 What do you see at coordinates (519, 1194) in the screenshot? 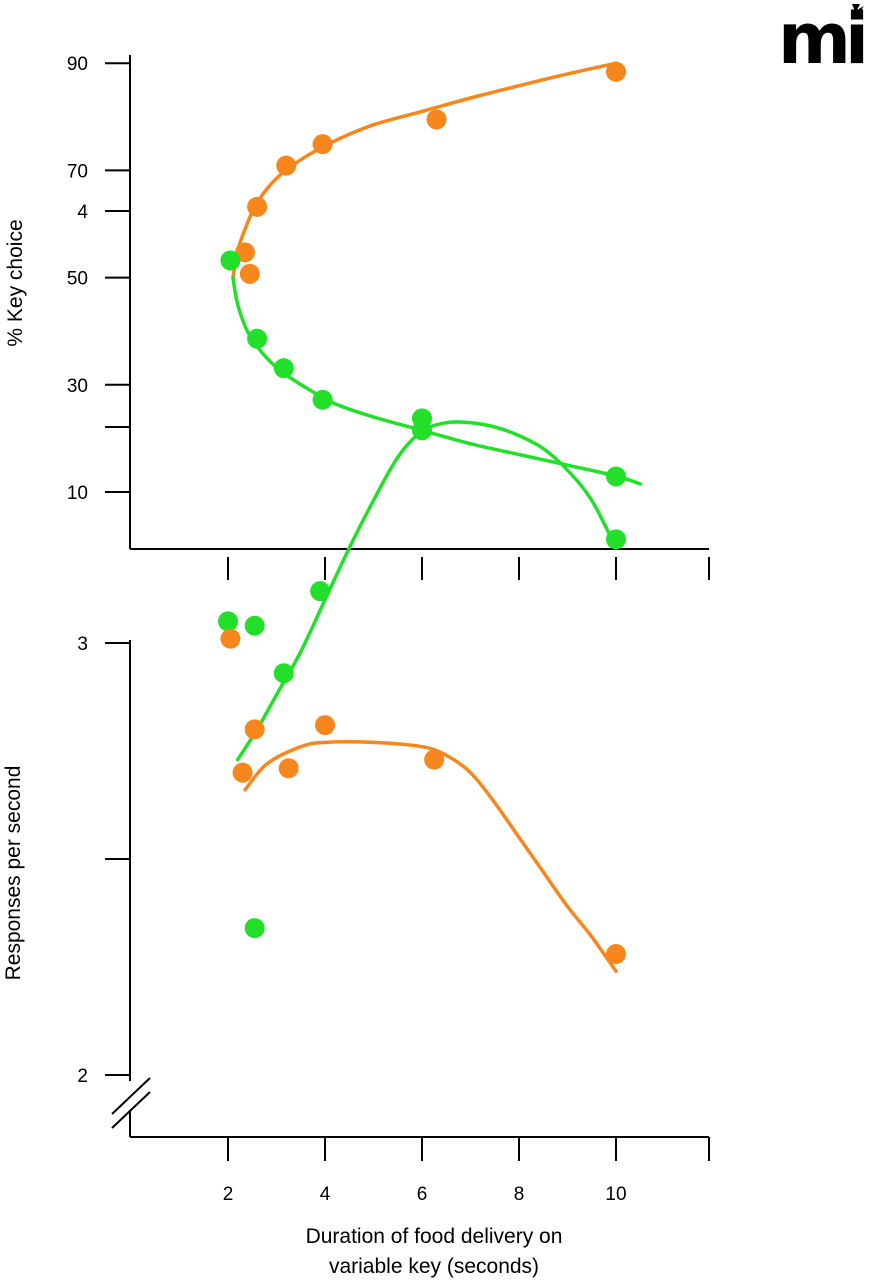
I see `x-tick-label: 8` at bounding box center [519, 1194].